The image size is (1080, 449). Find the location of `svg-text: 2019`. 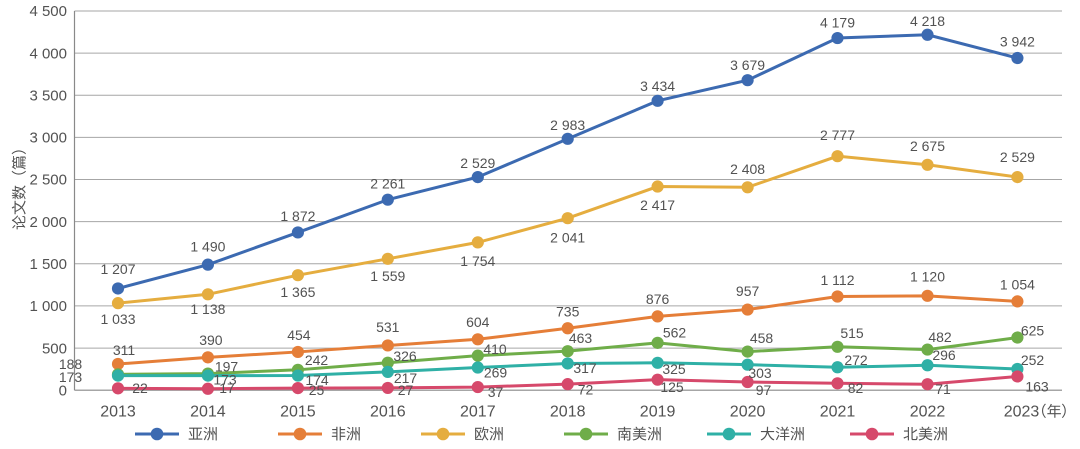

svg-text: 2019 is located at coordinates (658, 412).